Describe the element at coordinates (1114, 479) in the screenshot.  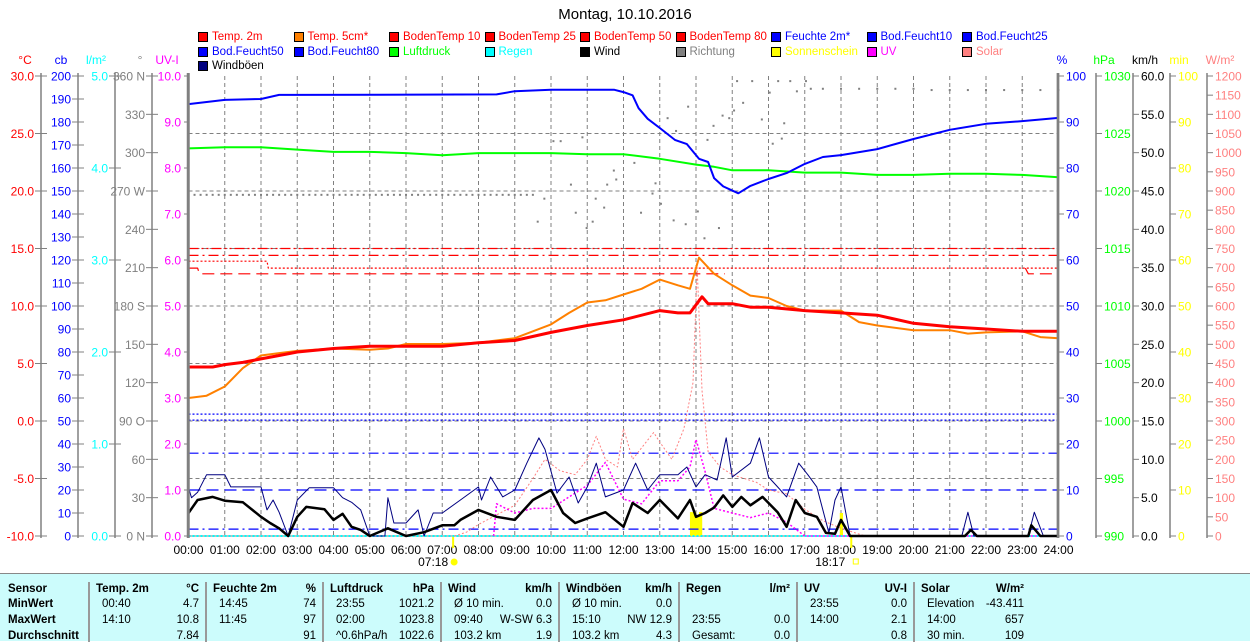
I see `axis-tick-label: 995` at that location.